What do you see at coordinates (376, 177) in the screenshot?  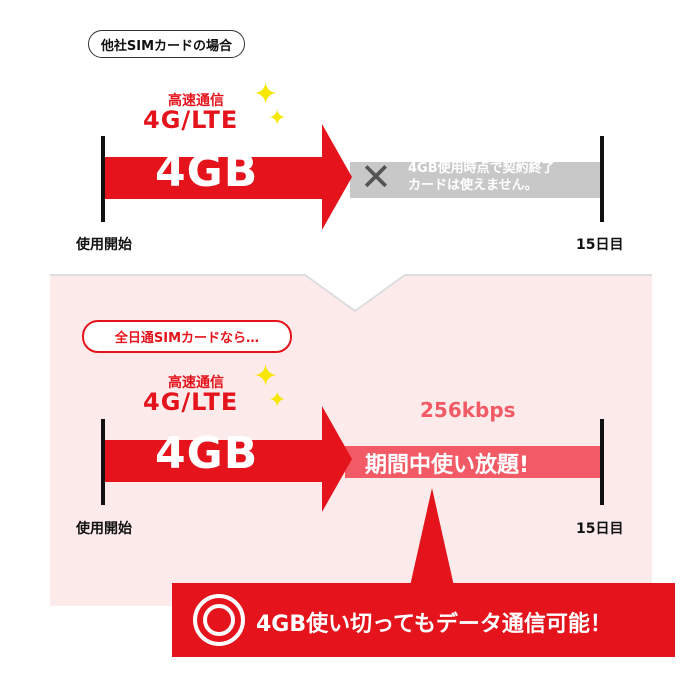 I see `cross-icon: ✕` at bounding box center [376, 177].